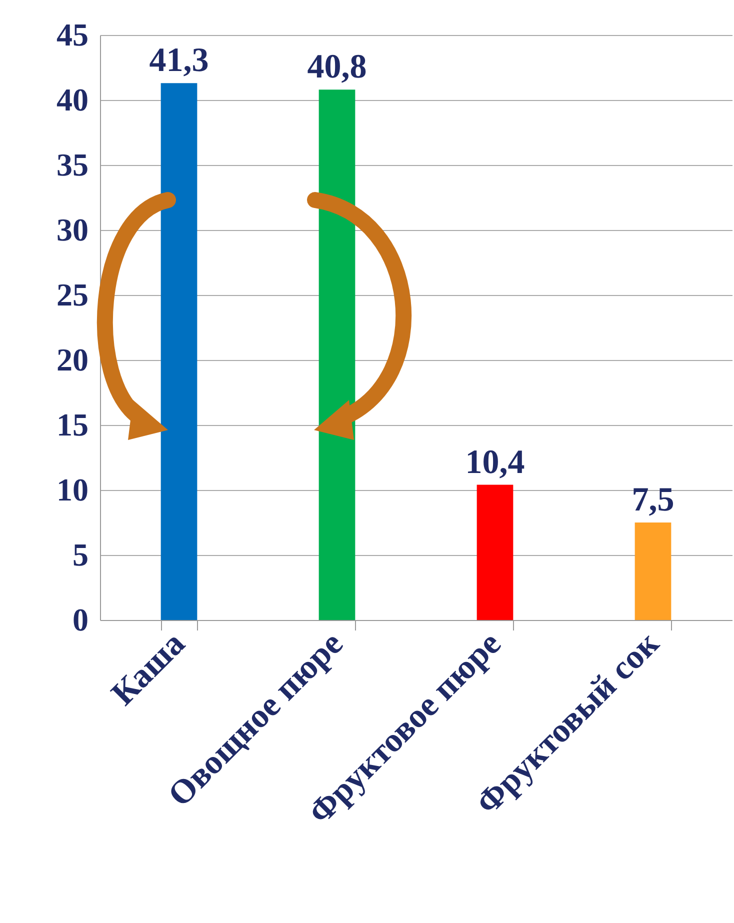  I want to click on data-label: 41,3, so click(179, 61).